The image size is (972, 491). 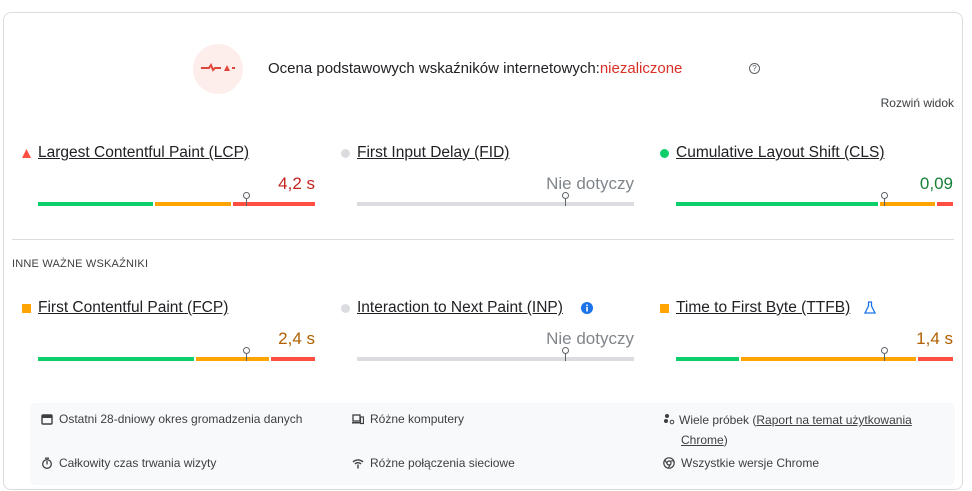 I want to click on timer-icon, so click(x=47, y=463).